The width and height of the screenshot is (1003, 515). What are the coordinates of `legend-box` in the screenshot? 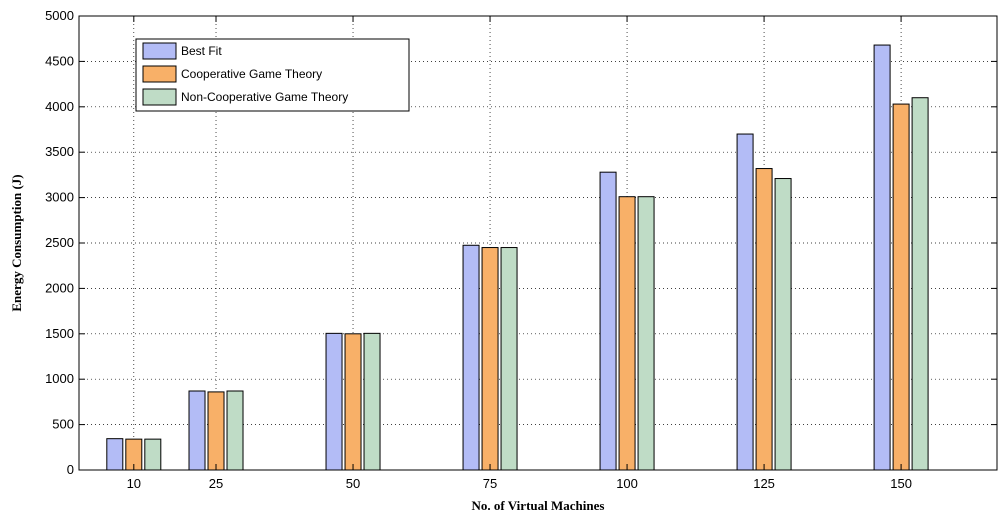 It's located at (272, 75).